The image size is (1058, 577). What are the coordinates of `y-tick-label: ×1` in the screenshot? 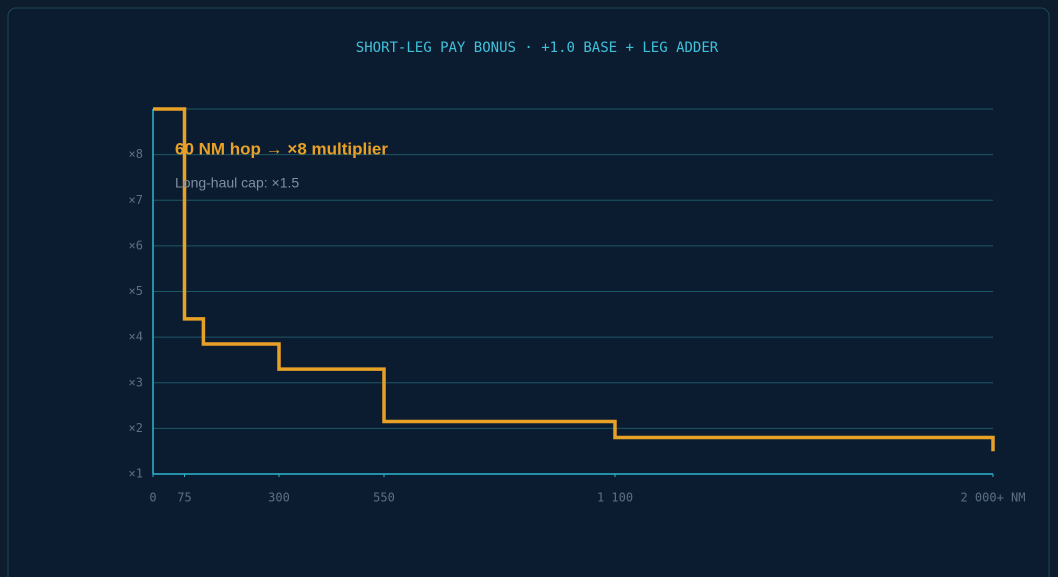 It's located at (136, 474).